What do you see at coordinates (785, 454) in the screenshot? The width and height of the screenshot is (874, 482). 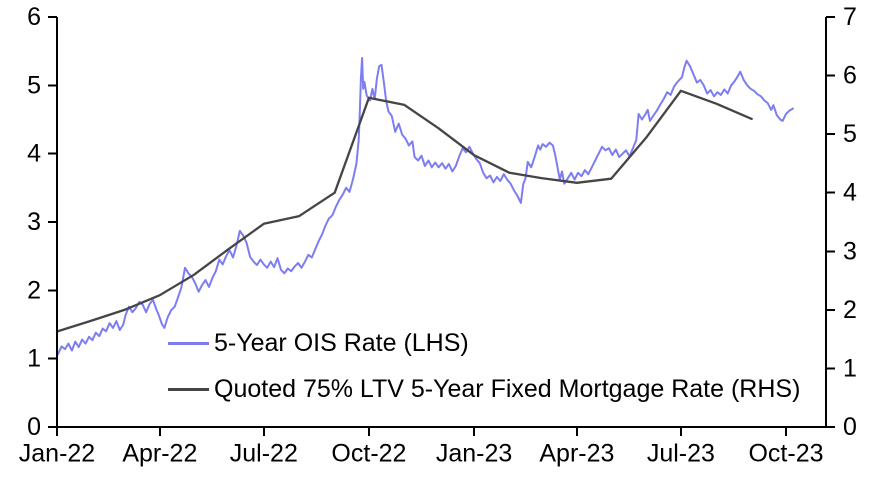 I see `x-tick-label: Oct-23` at bounding box center [785, 454].